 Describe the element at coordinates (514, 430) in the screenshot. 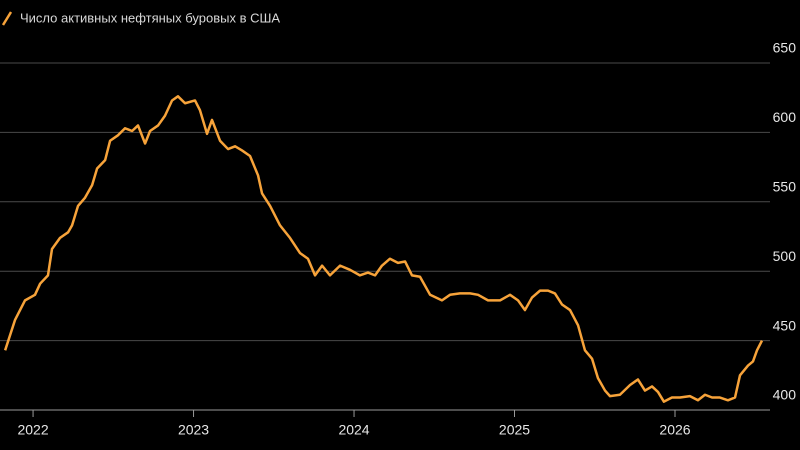

I see `x-tick-label: 2025` at that location.